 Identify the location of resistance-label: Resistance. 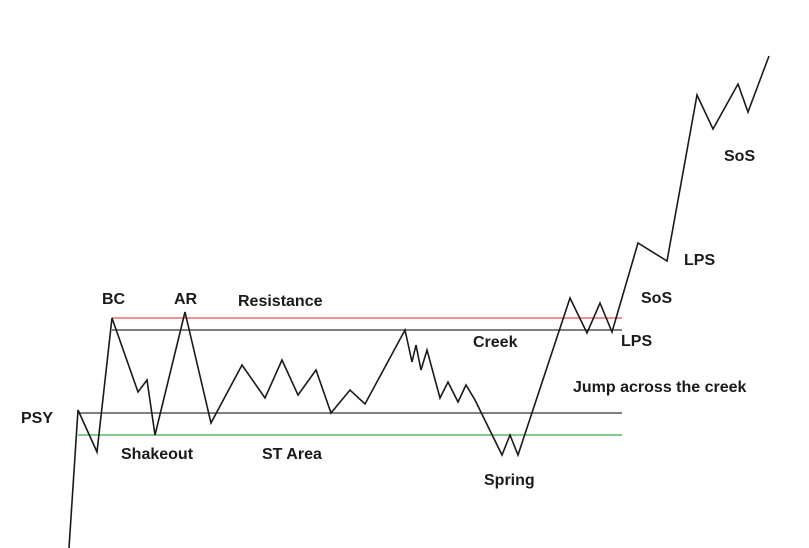
(280, 301).